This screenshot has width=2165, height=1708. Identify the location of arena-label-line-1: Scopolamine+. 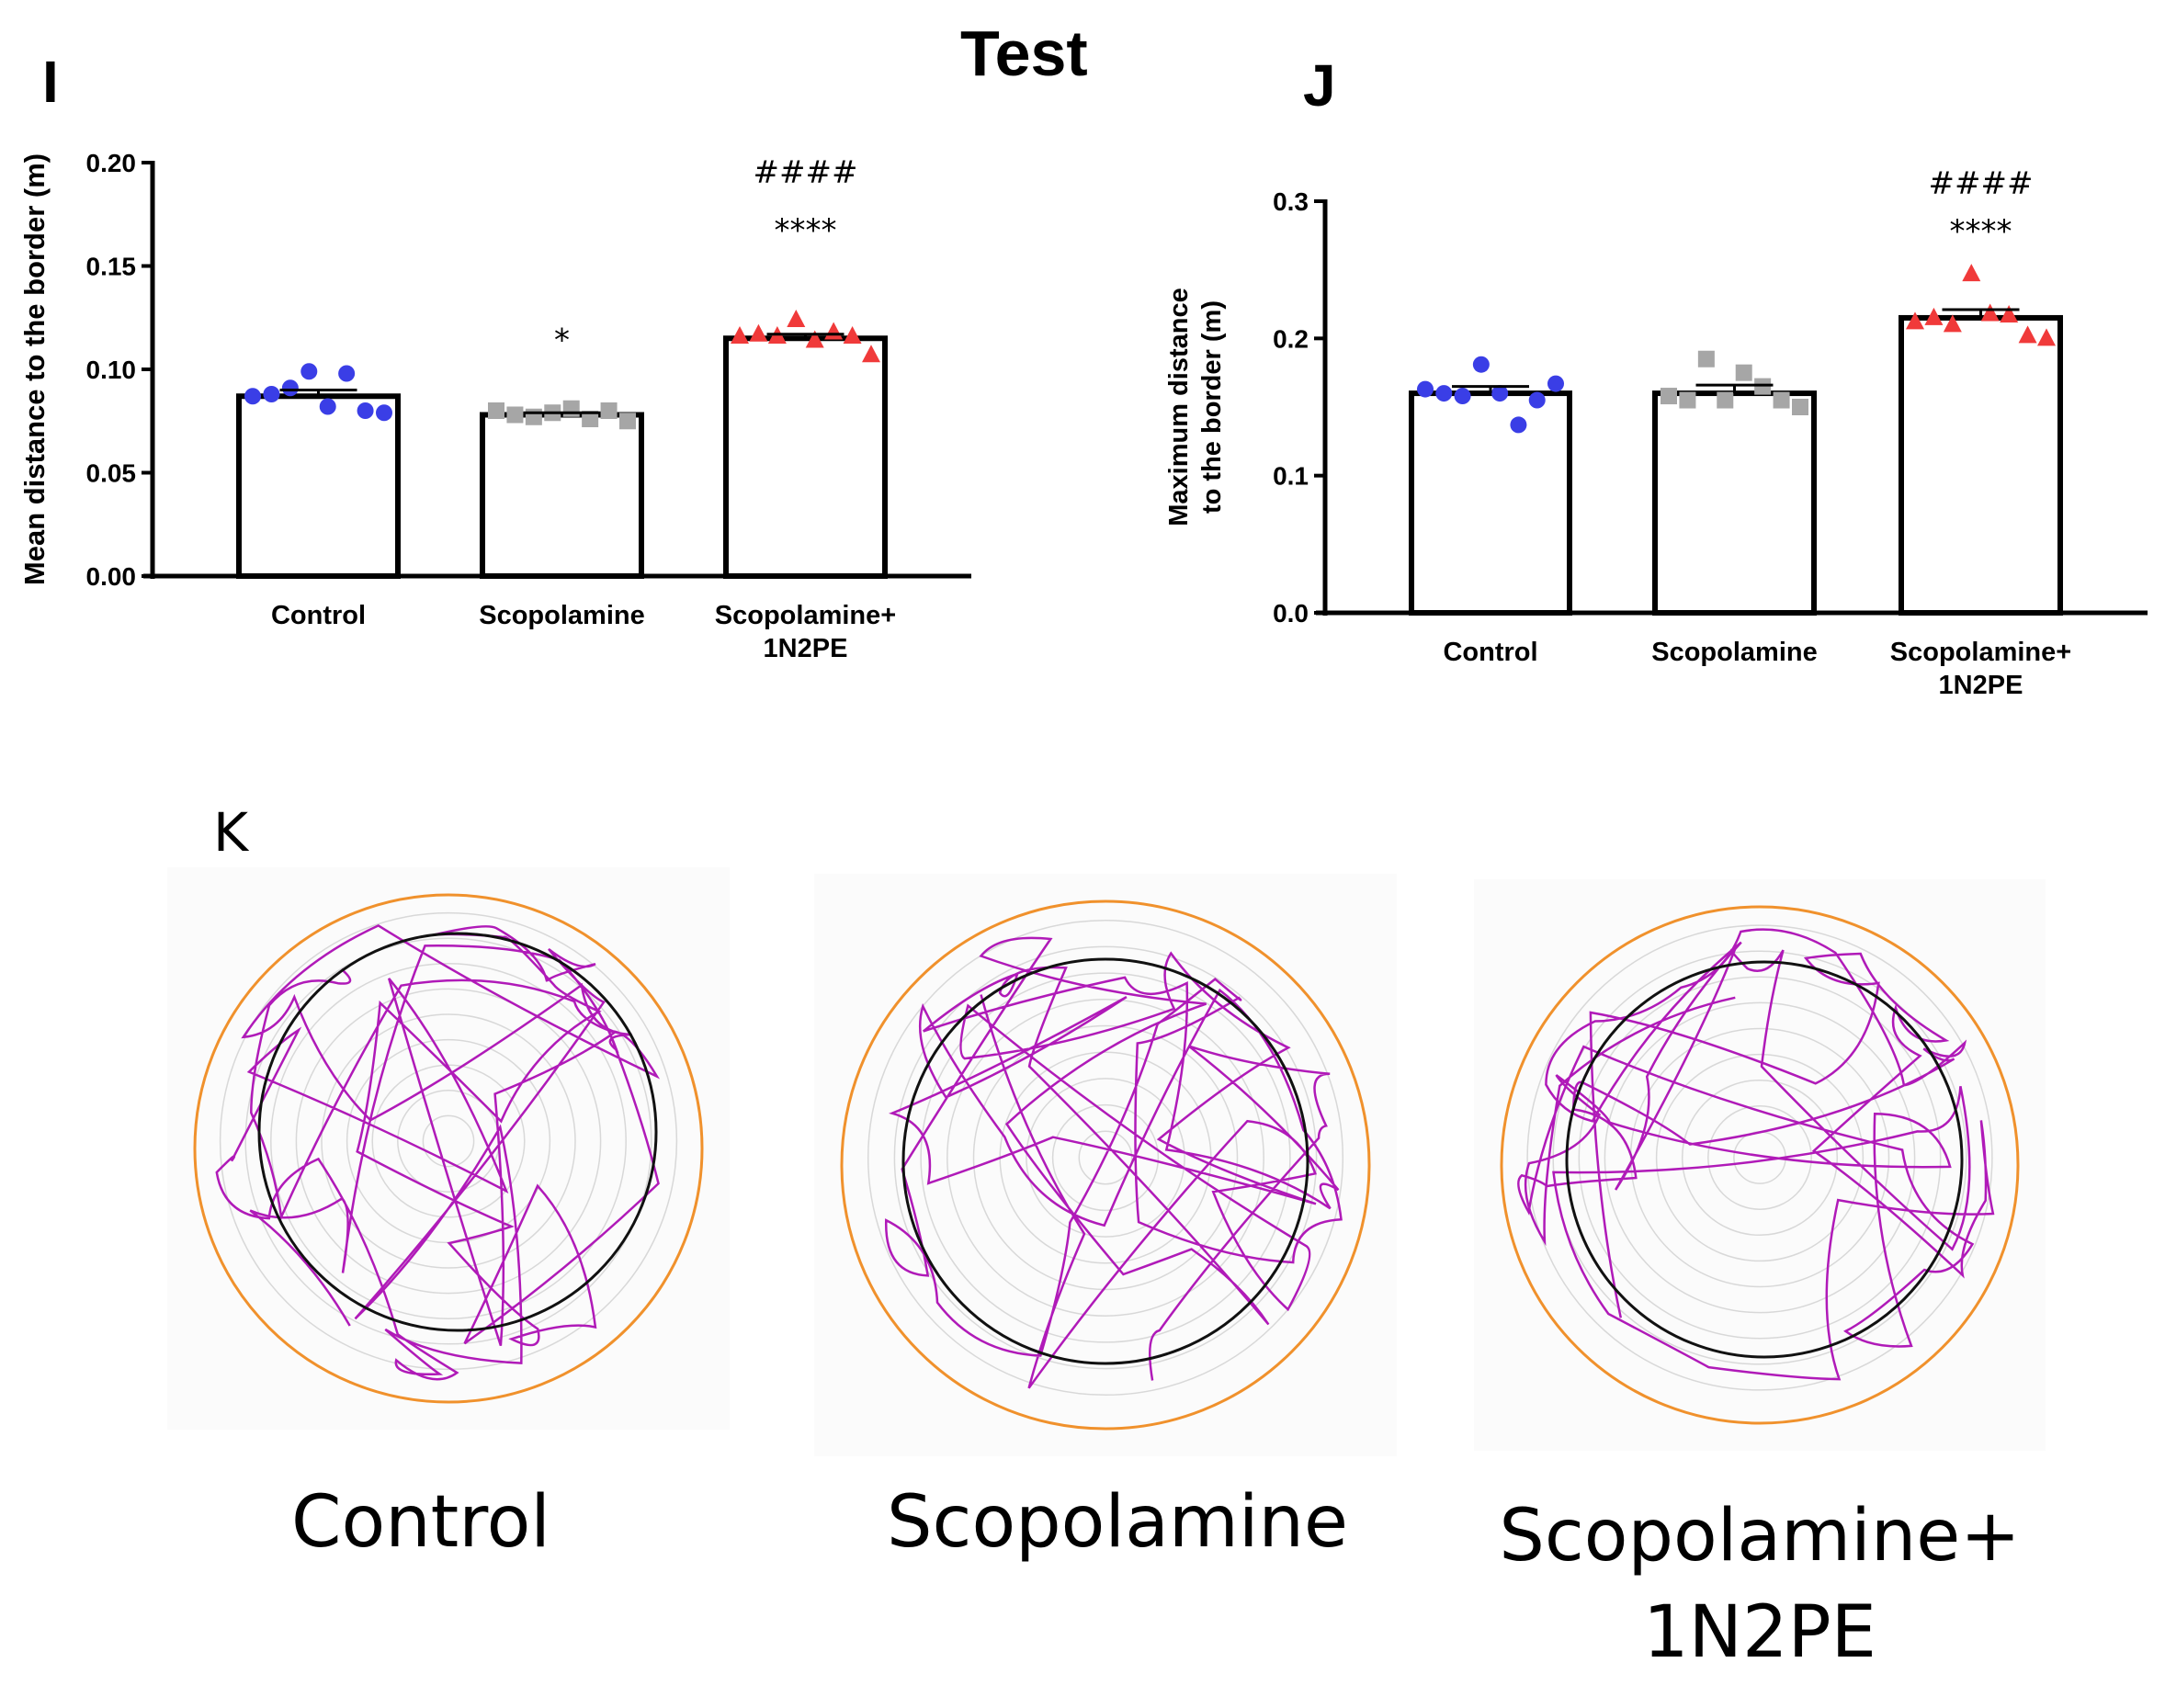
(1760, 1536).